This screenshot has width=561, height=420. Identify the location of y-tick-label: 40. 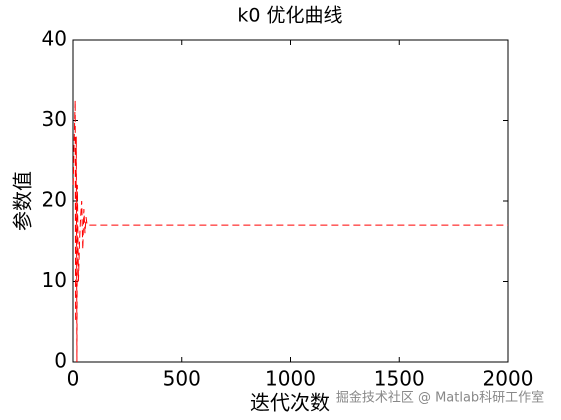
(54, 39).